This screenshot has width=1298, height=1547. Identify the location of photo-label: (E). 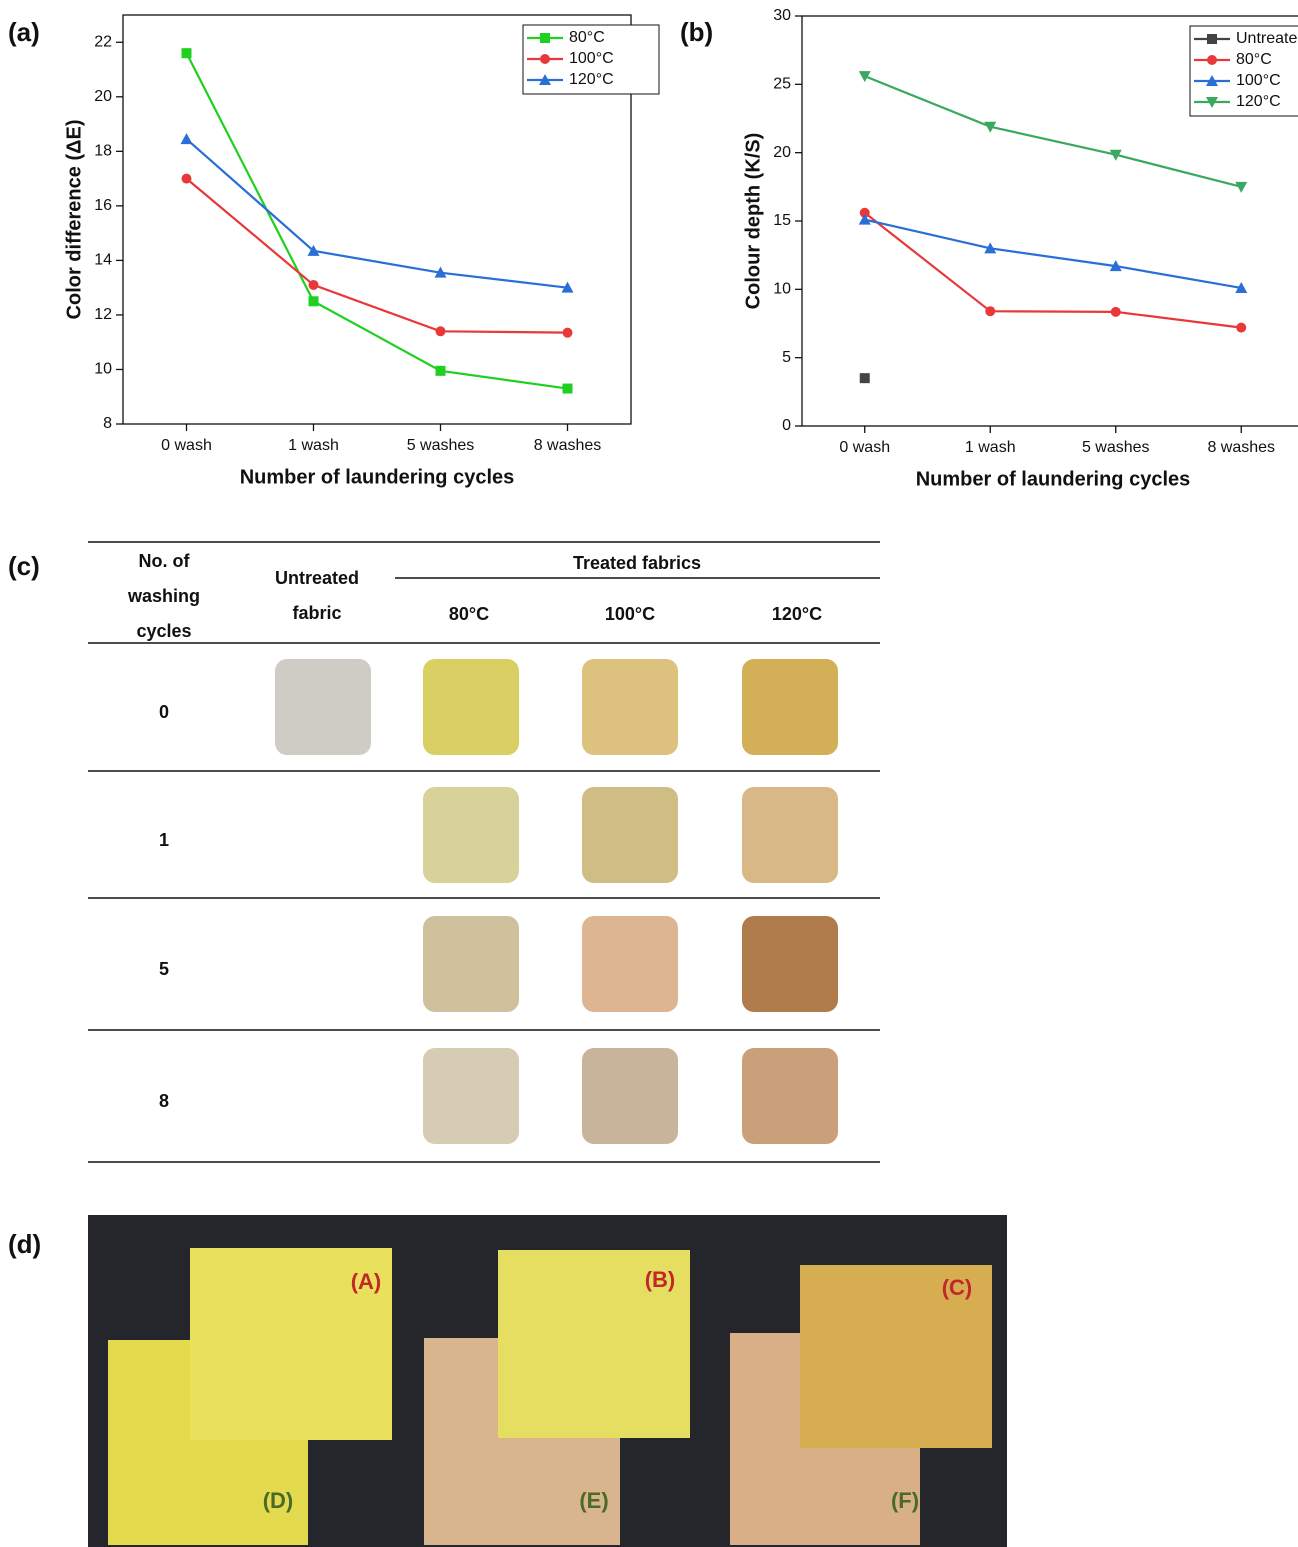
(593, 1500).